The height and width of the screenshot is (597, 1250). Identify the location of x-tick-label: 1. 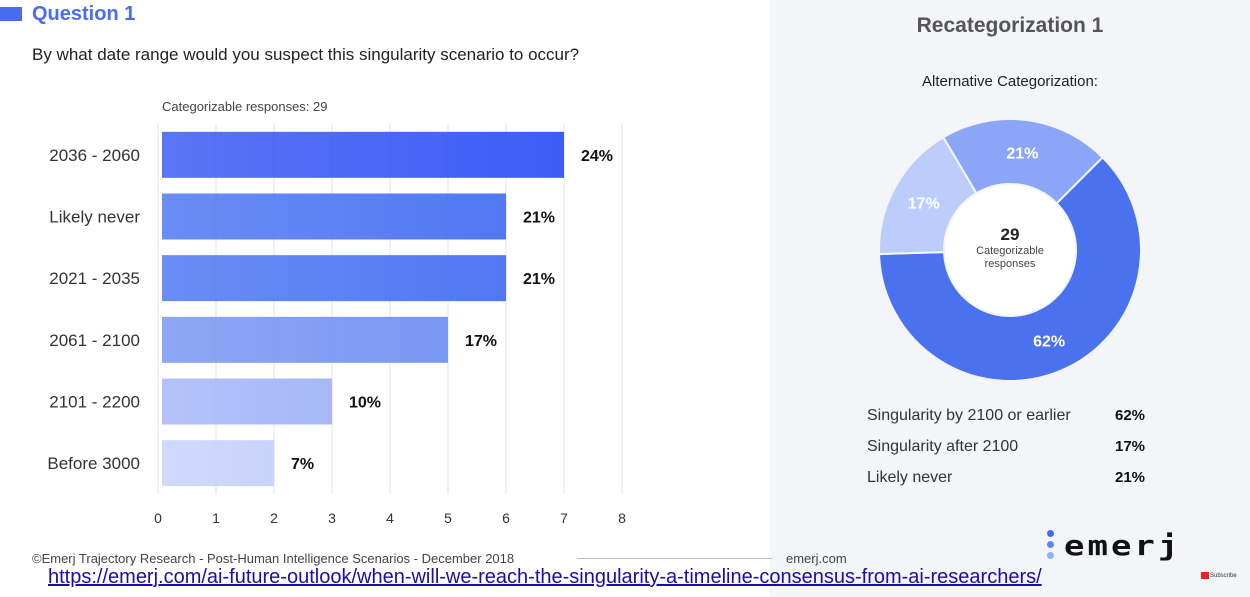
(216, 518).